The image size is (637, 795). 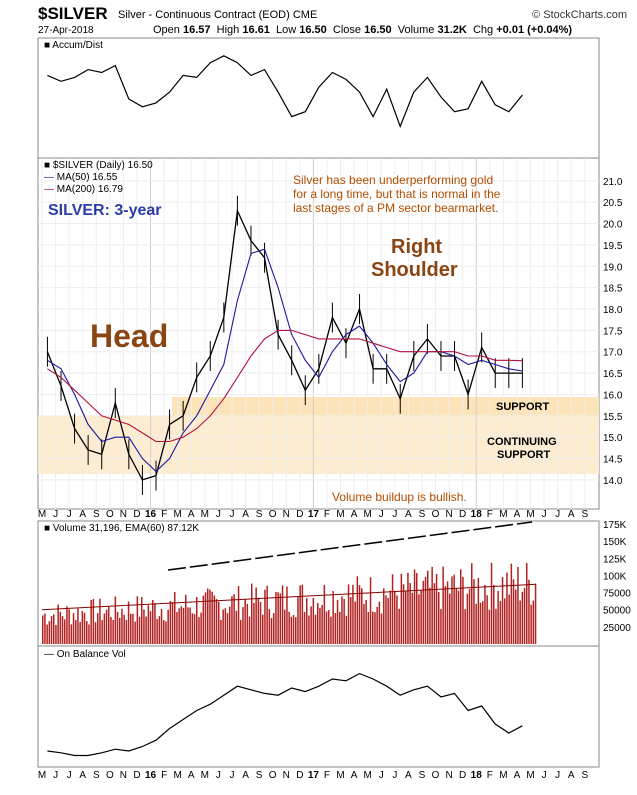 I want to click on right-shoulder-line-2: Shoulder, so click(x=414, y=270).